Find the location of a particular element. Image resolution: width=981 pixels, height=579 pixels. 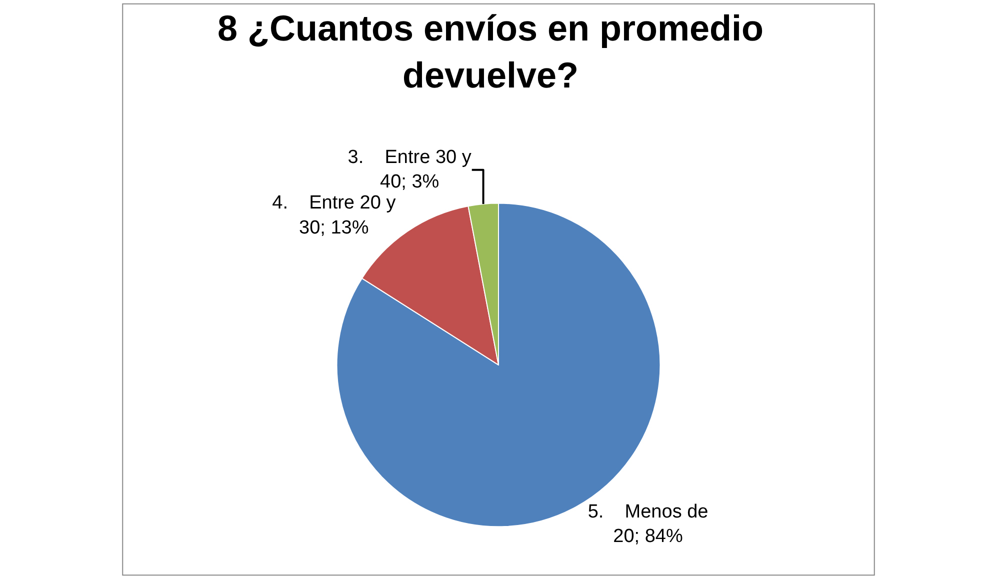

slice-label: 4. Entre 20 y 30; 13% is located at coordinates (334, 215).